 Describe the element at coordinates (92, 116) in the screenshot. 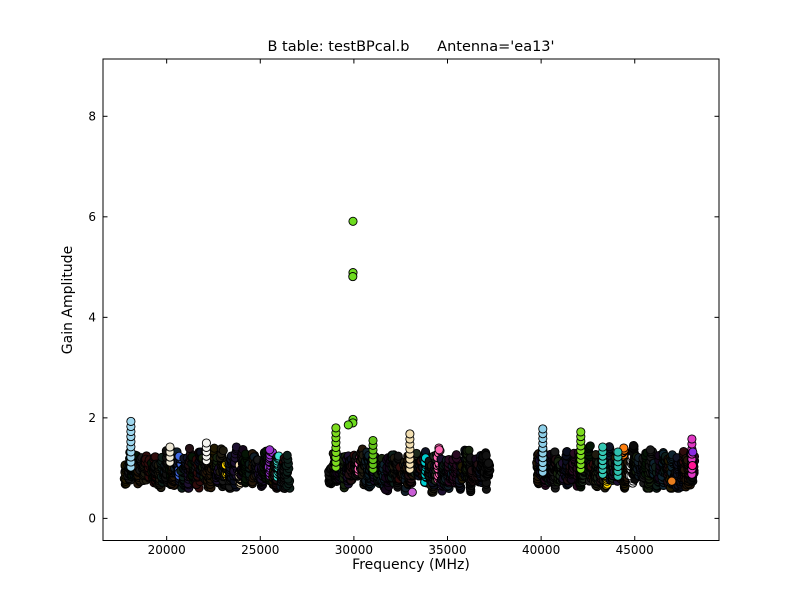

I see `y-tick-label: 8` at that location.